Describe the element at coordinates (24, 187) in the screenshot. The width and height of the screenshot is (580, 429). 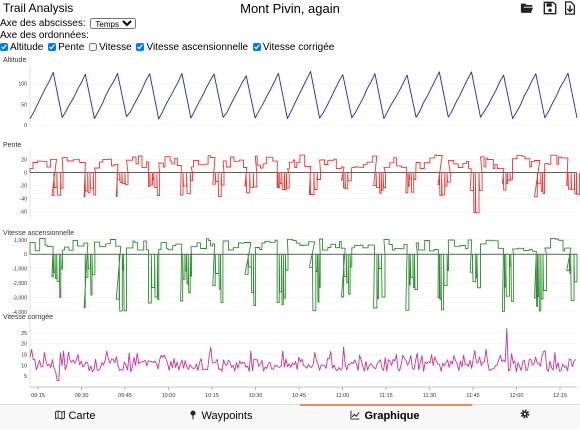
I see `y-tick-label-1-2: -20` at that location.